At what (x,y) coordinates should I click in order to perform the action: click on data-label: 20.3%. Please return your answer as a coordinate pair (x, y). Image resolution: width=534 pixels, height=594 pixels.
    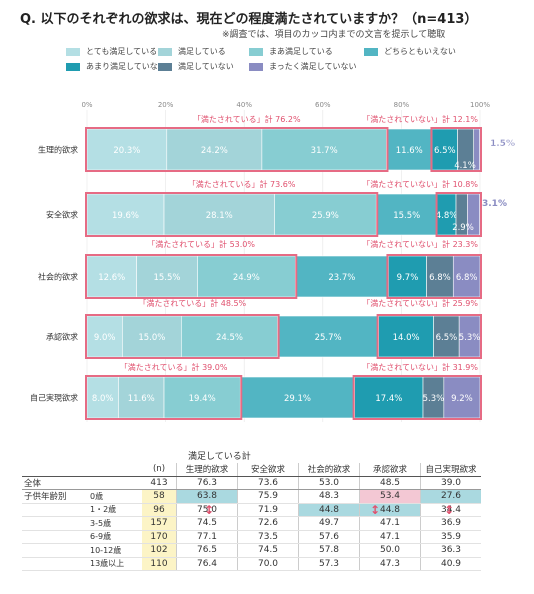
    Looking at the image, I should click on (126, 151).